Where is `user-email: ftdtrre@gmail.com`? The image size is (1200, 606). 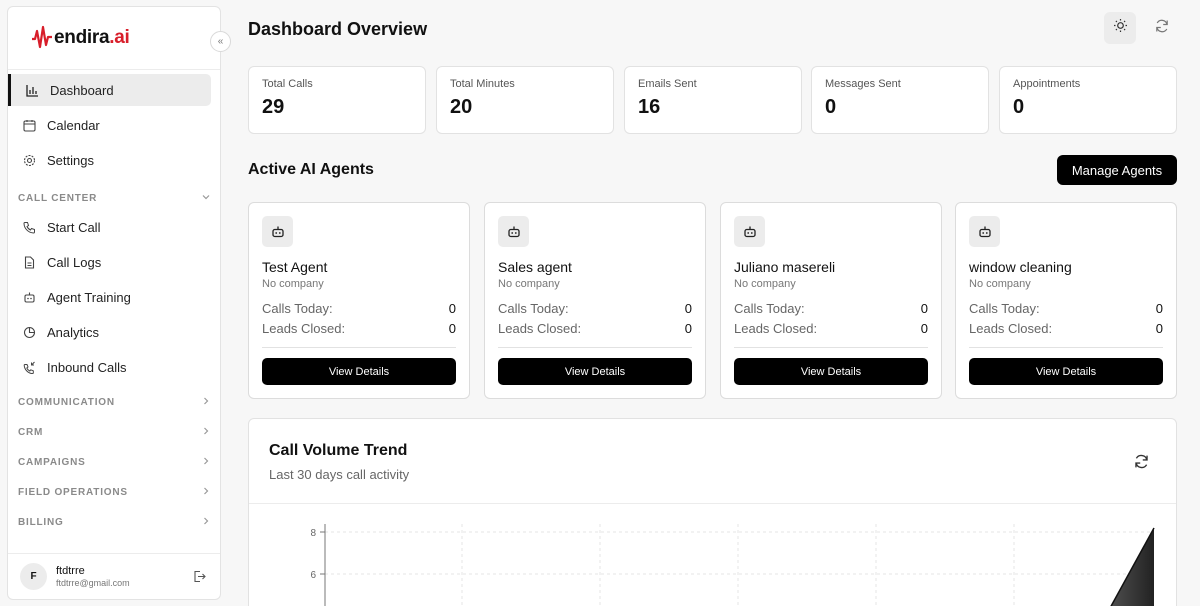
user-email: ftdtrre@gmail.com is located at coordinates (93, 582).